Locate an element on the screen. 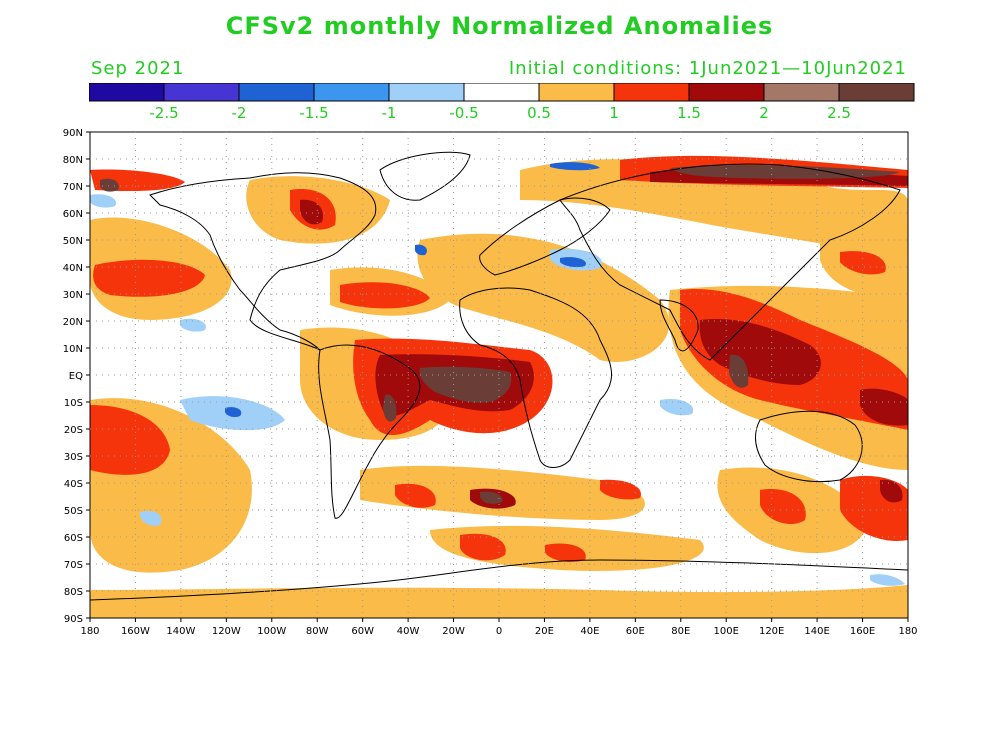  lat-tick-label: 50S is located at coordinates (73, 511).